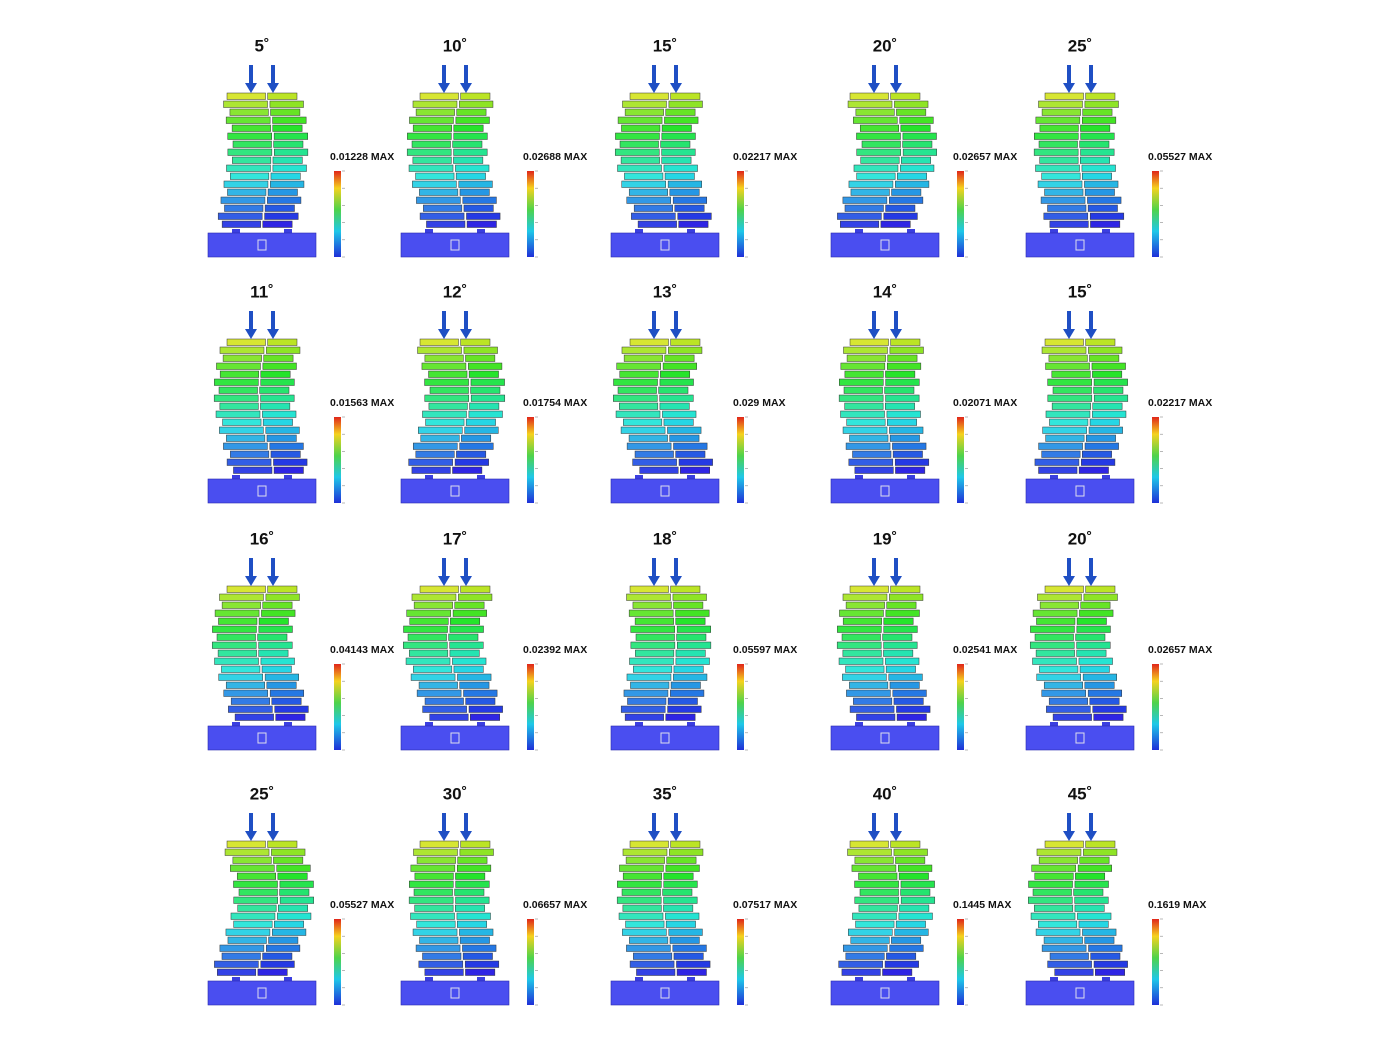 The width and height of the screenshot is (1400, 1055). I want to click on base-icon, so click(885, 491).